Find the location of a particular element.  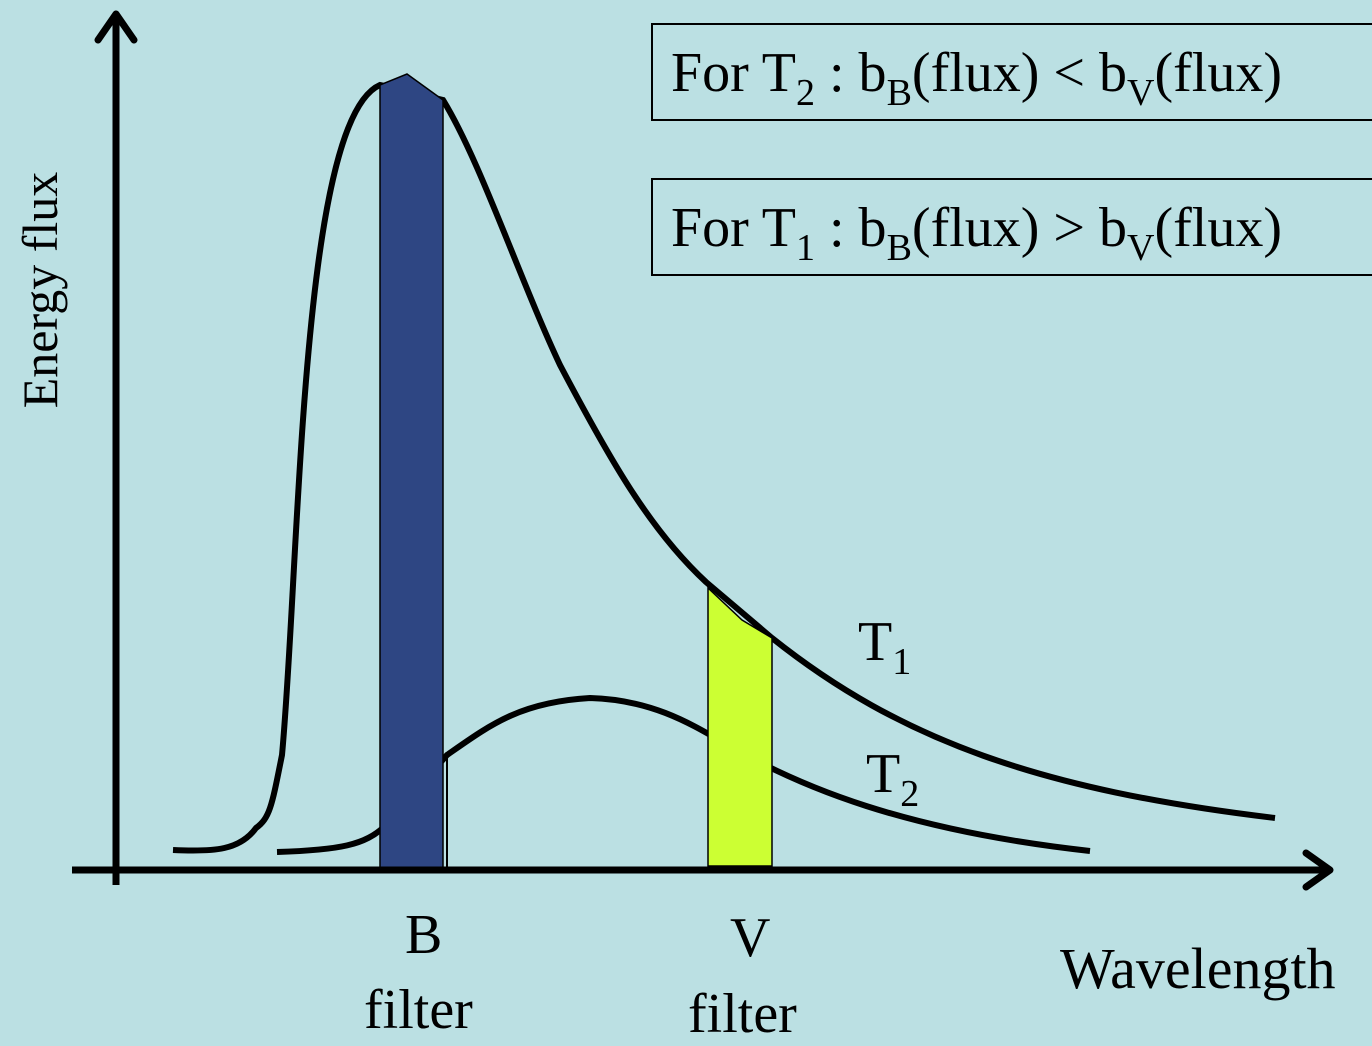

v-filter-band is located at coordinates (740, 726).